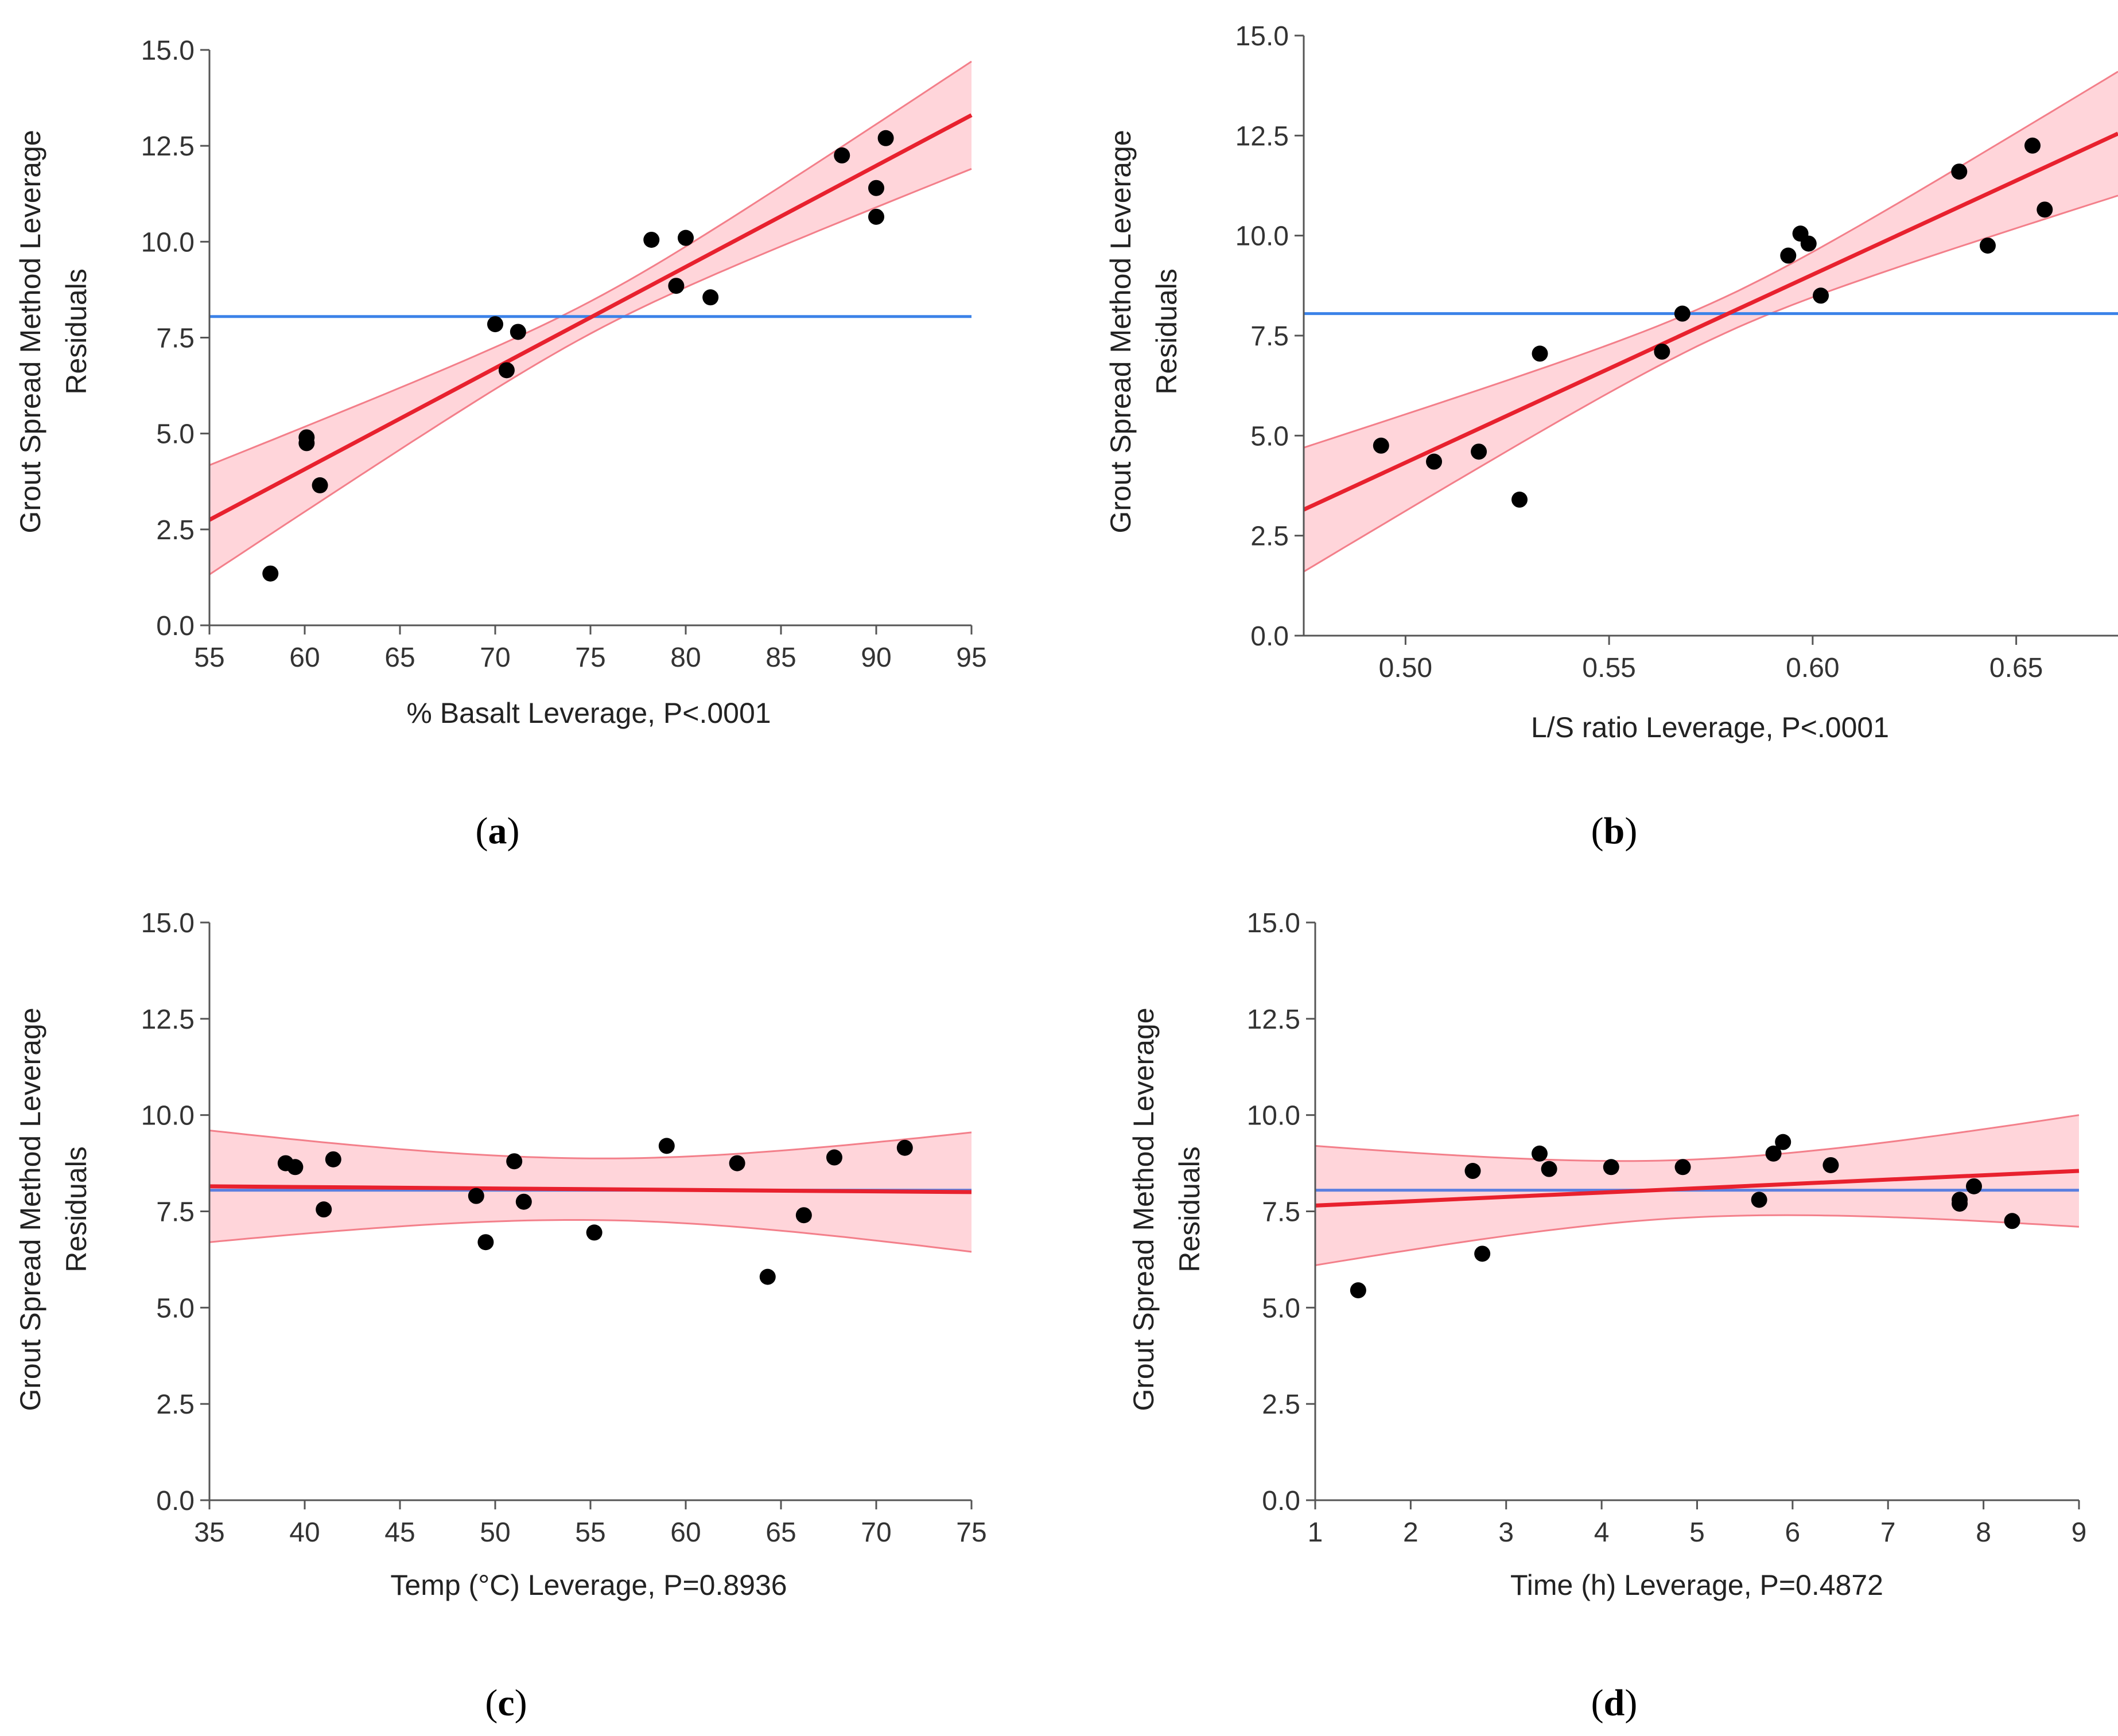  I want to click on x-tick-label: 0.65, so click(2016, 668).